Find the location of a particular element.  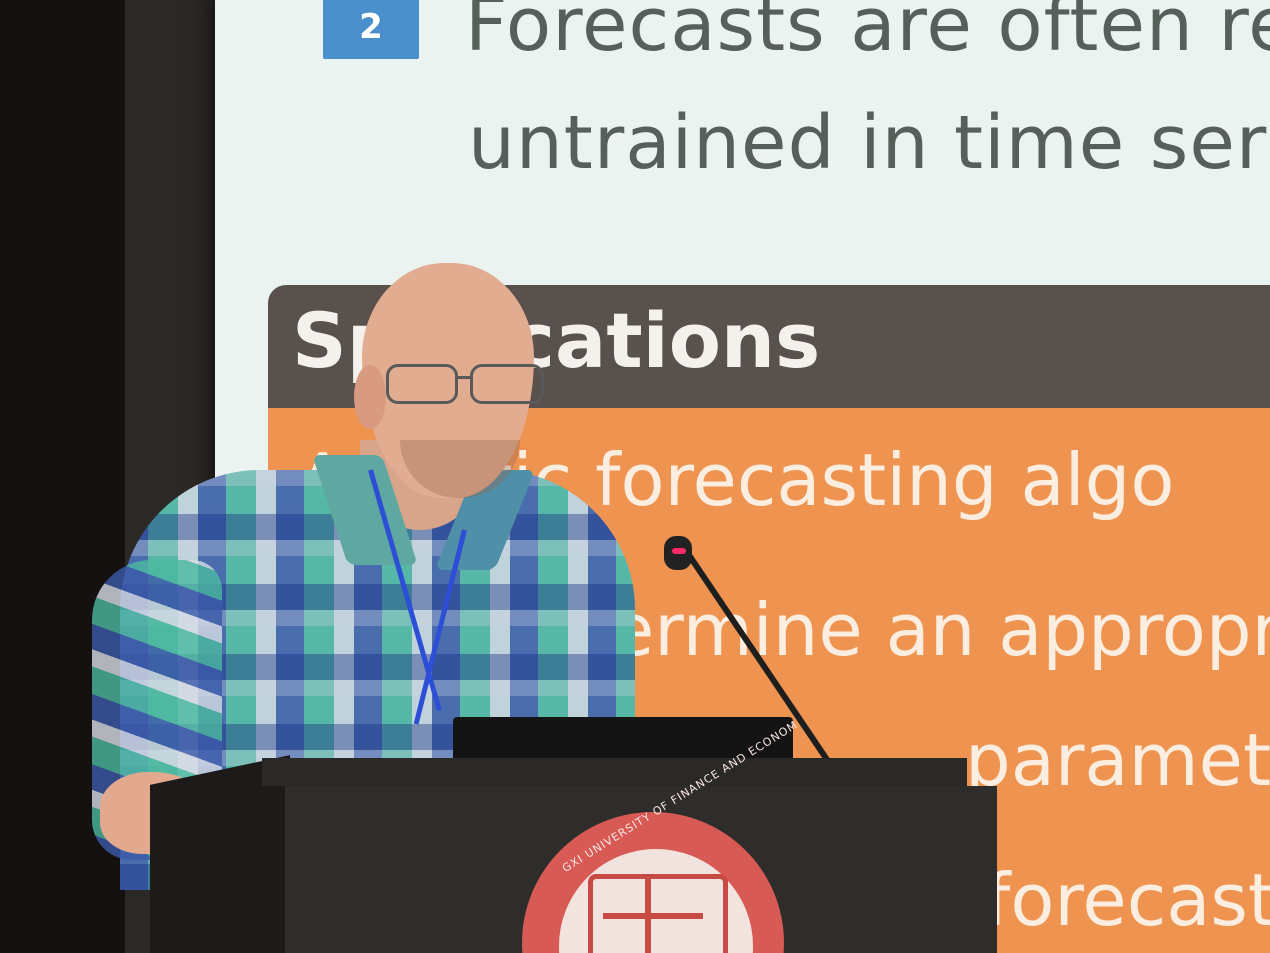

slide-item-badge: 2 is located at coordinates (371, 29).